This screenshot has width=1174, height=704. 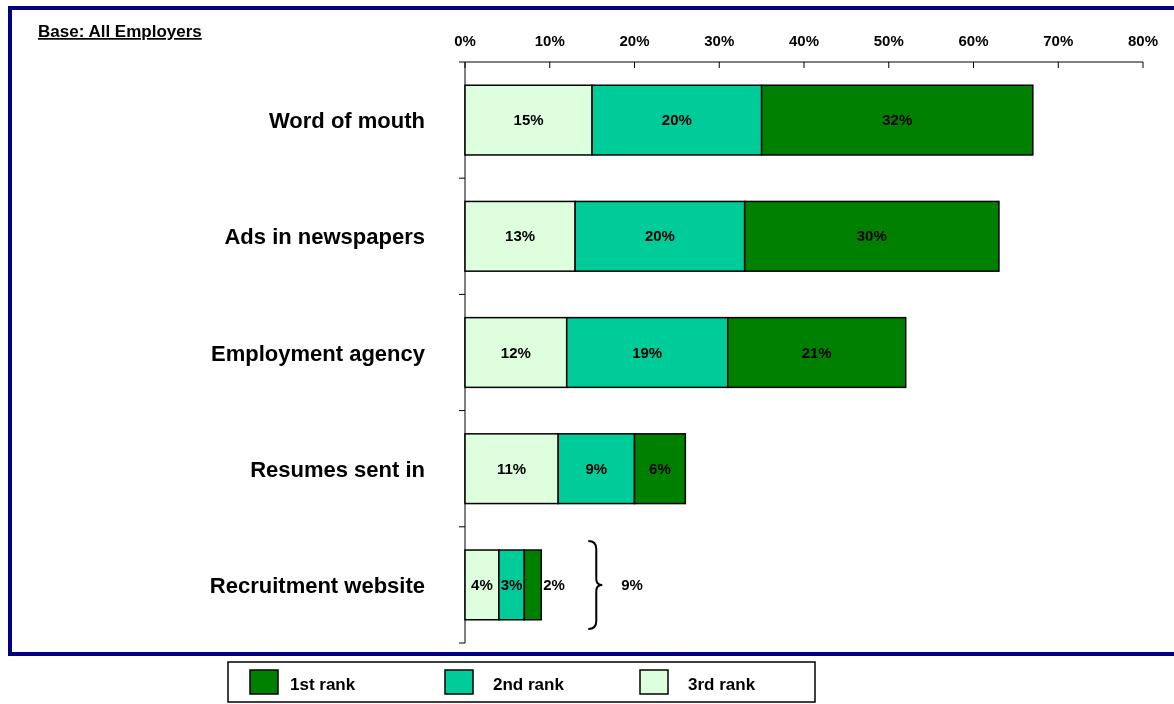 What do you see at coordinates (549, 40) in the screenshot?
I see `x-tick-label: 10%` at bounding box center [549, 40].